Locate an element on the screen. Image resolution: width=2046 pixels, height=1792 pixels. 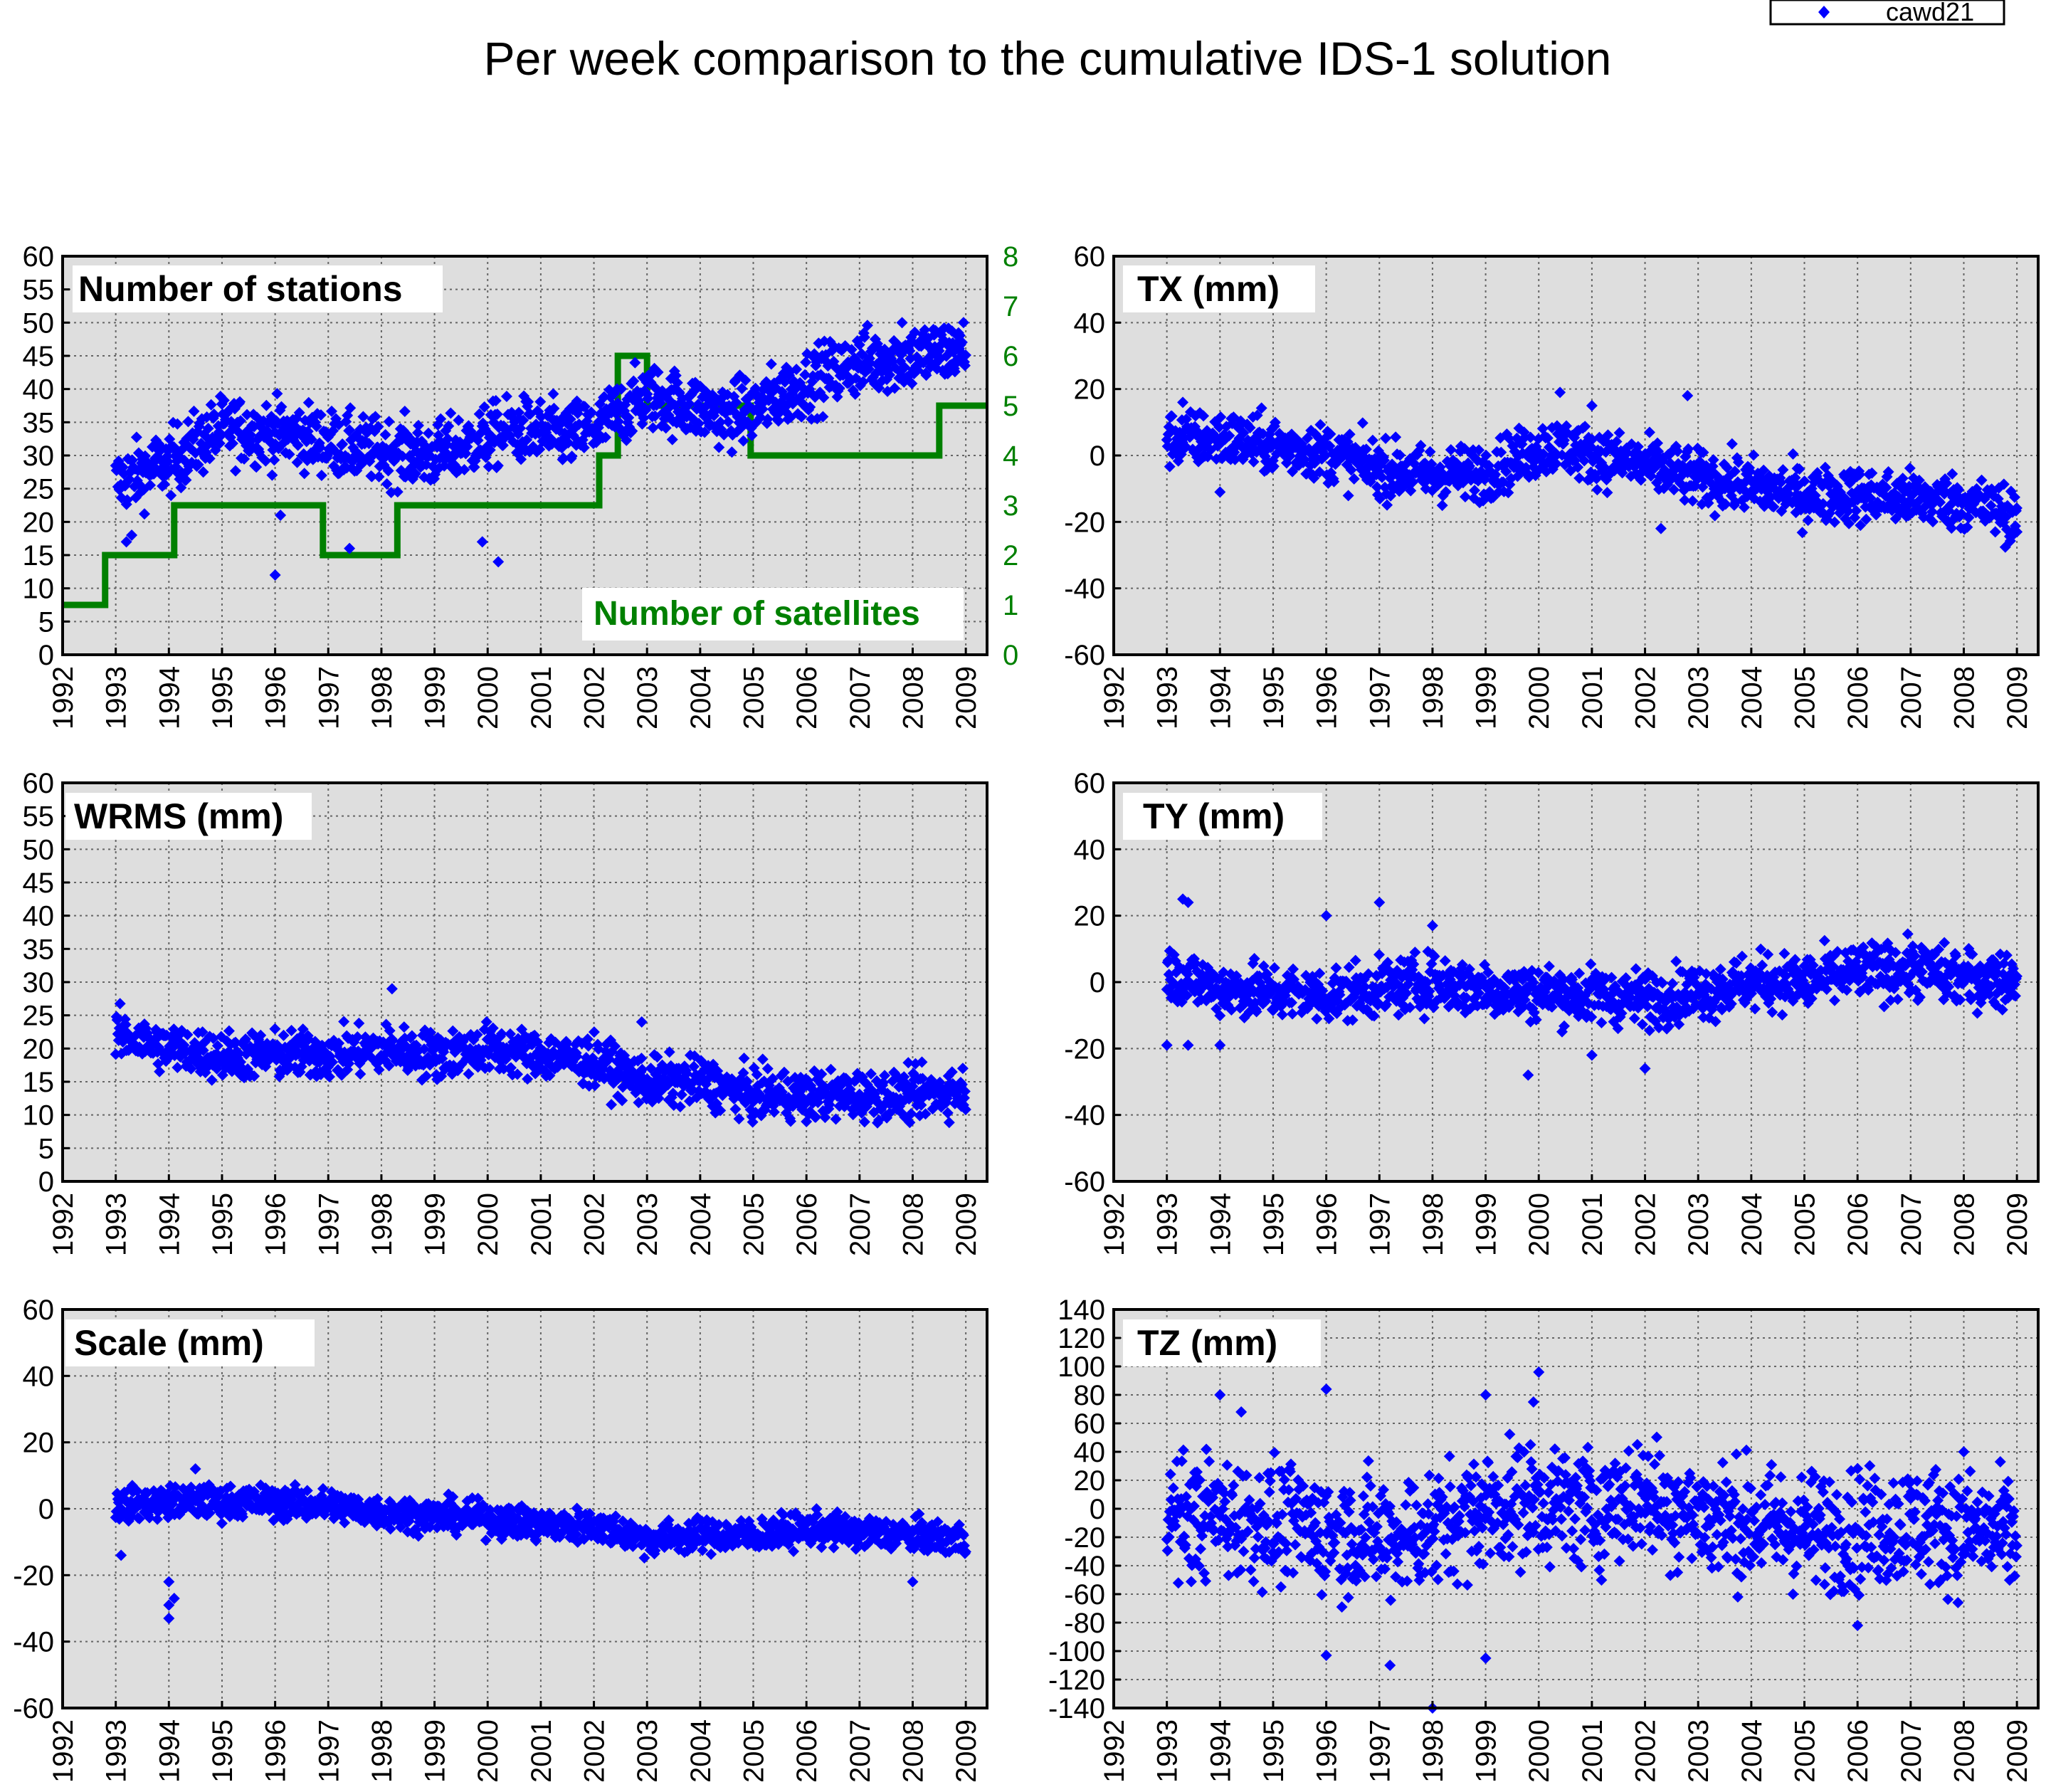
y2-tick-label: 8 is located at coordinates (1010, 257).